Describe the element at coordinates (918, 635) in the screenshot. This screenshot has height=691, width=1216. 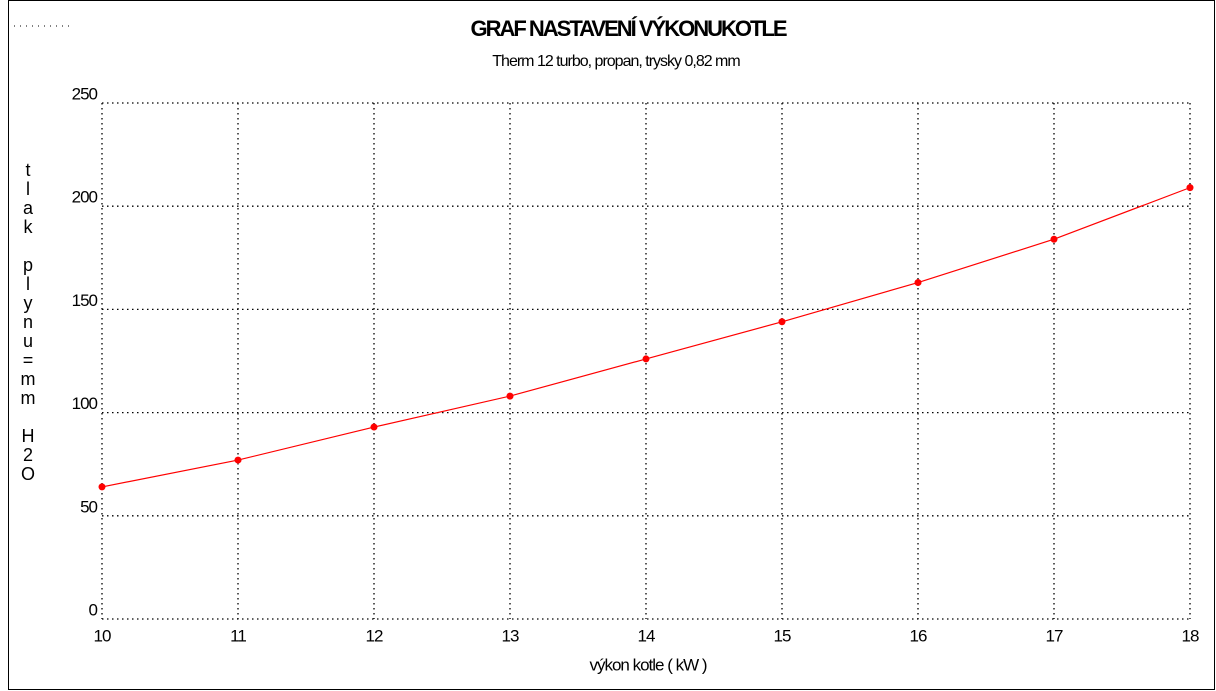
I see `x-tick-label: 16` at that location.